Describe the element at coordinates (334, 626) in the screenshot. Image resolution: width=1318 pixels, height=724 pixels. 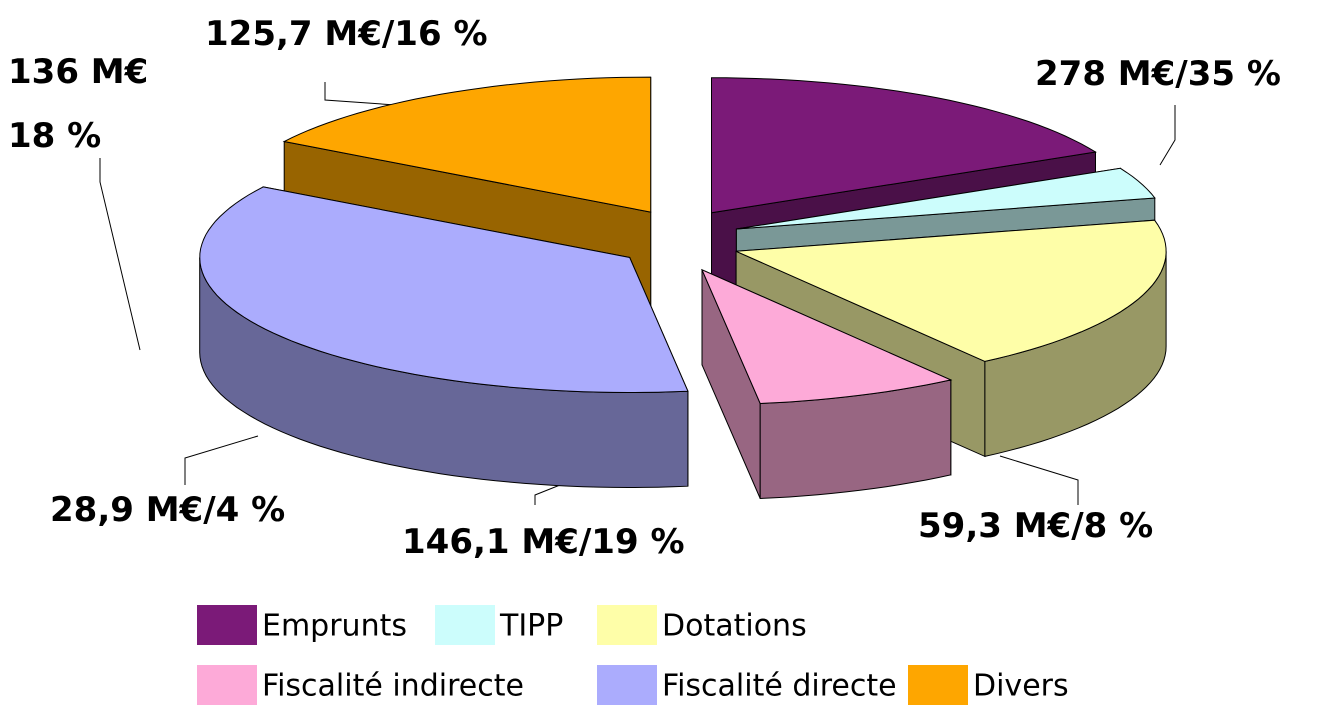
I see `legend-label: Emprunts` at that location.